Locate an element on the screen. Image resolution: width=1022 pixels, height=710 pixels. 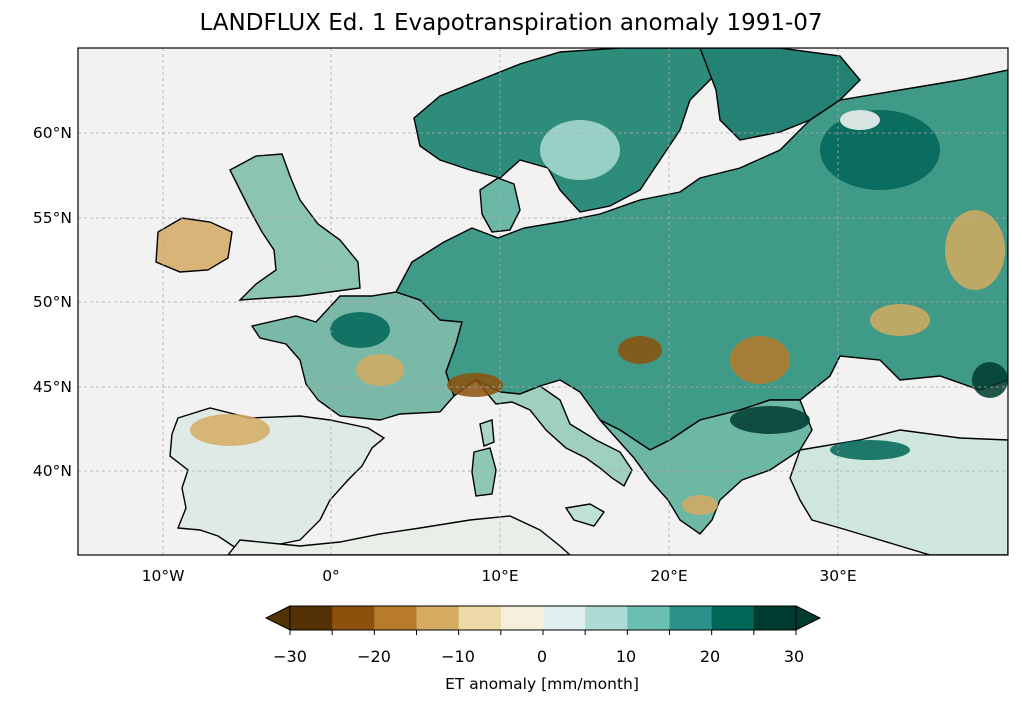
colorbar-label: ET anomaly [mm/month] is located at coordinates (542, 684).